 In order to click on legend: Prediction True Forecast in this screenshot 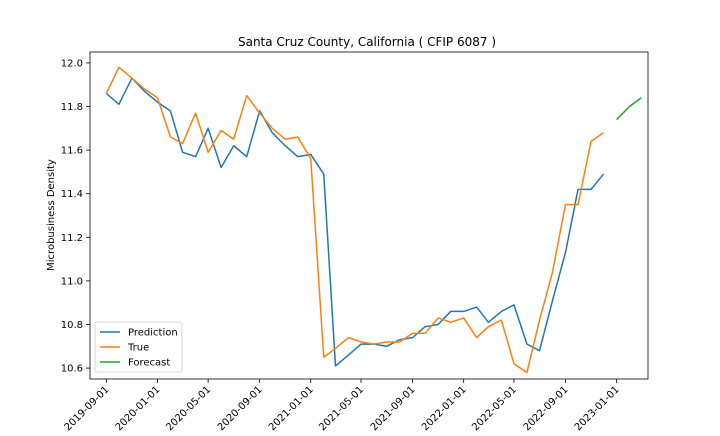, I will do `click(138, 347)`.